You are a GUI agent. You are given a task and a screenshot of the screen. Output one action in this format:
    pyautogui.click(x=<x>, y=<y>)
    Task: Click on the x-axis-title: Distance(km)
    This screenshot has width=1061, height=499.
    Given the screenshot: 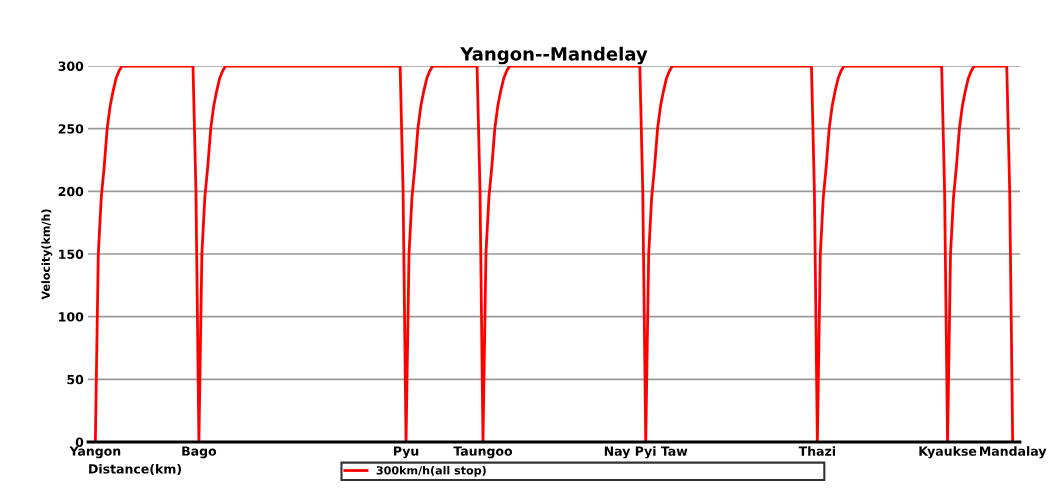 What is the action you would take?
    pyautogui.click(x=135, y=469)
    